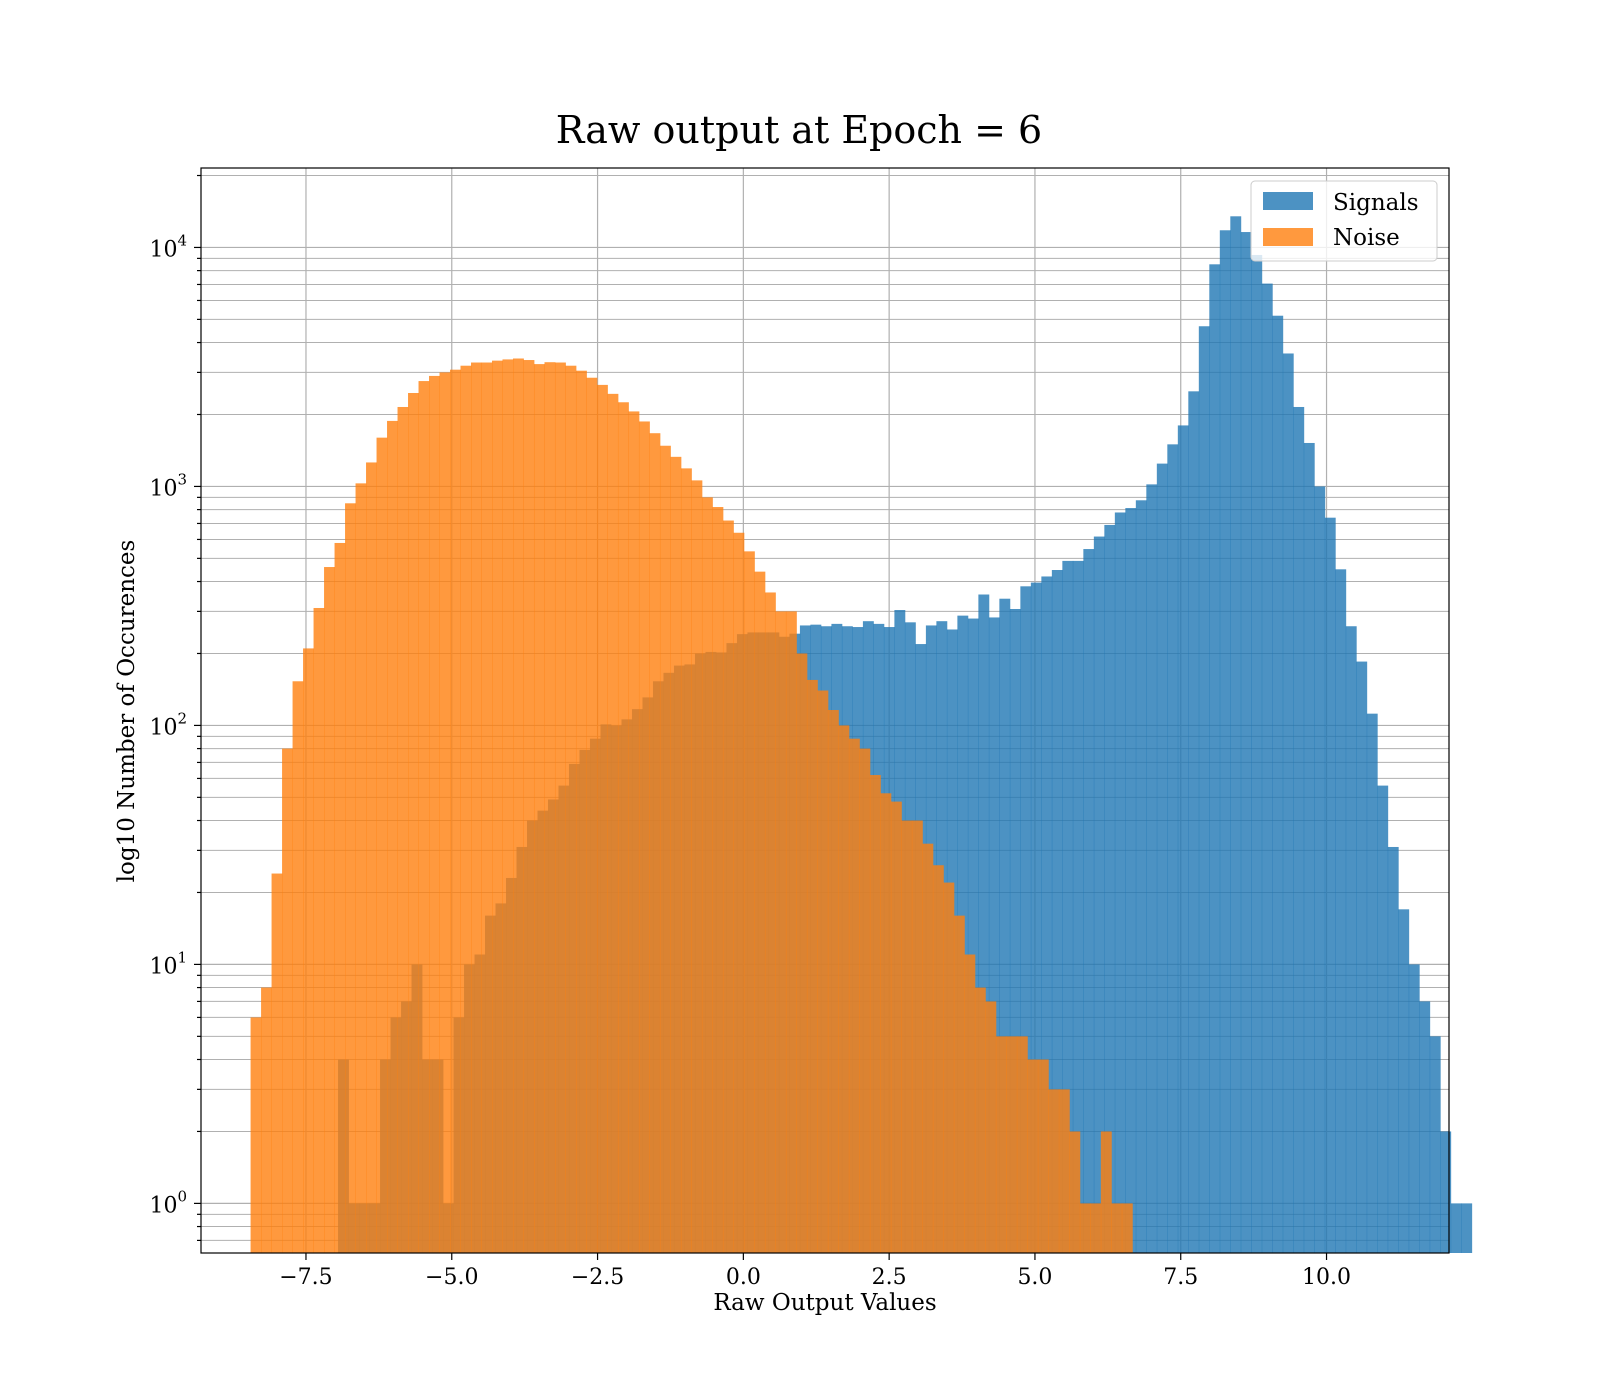 The image size is (1600, 1400). I want to click on y-tick-label: 10³, so click(168, 485).